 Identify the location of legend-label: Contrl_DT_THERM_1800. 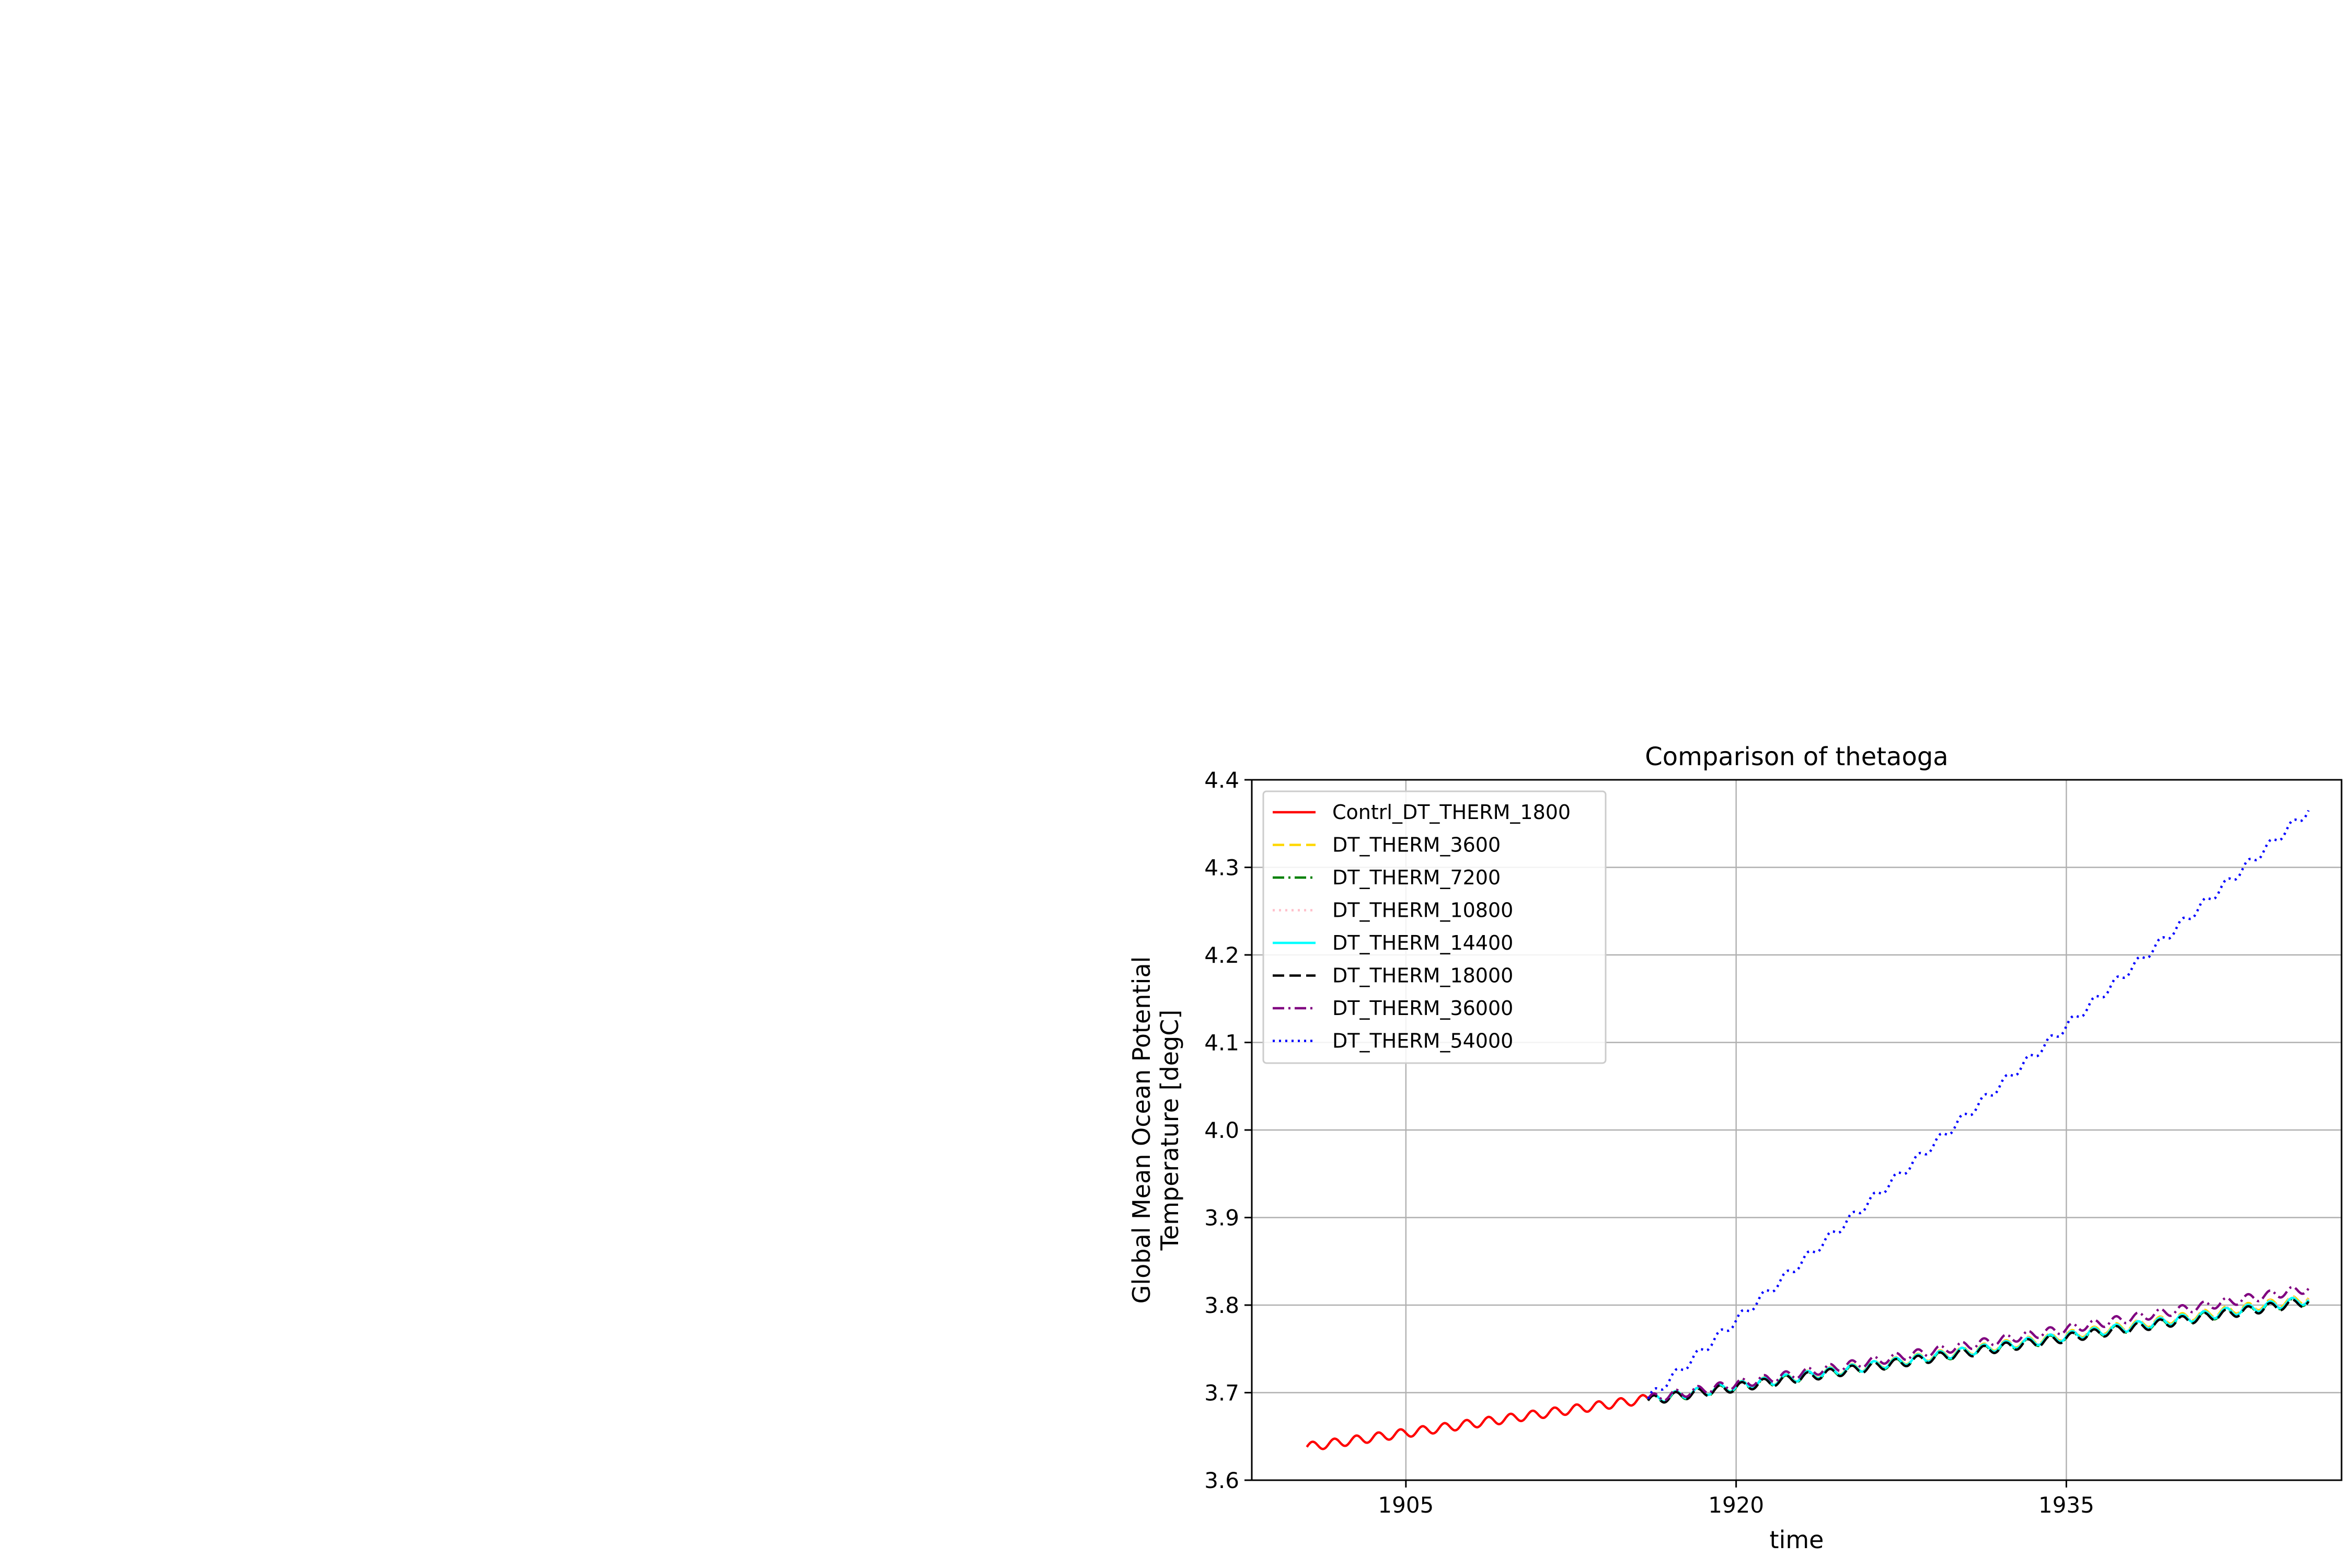
(1451, 812).